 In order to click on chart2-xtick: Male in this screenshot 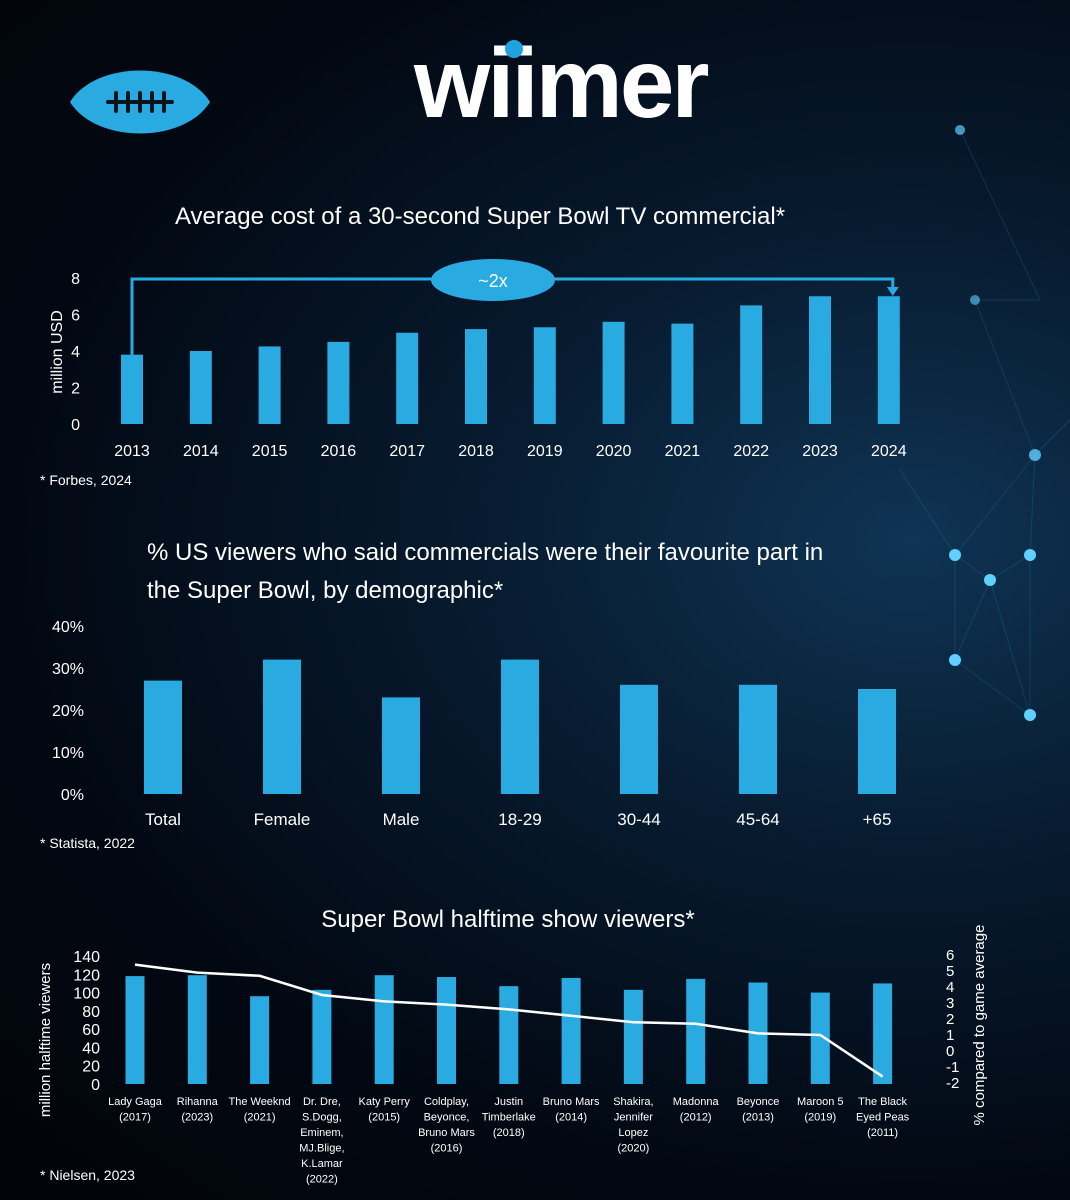, I will do `click(401, 819)`.